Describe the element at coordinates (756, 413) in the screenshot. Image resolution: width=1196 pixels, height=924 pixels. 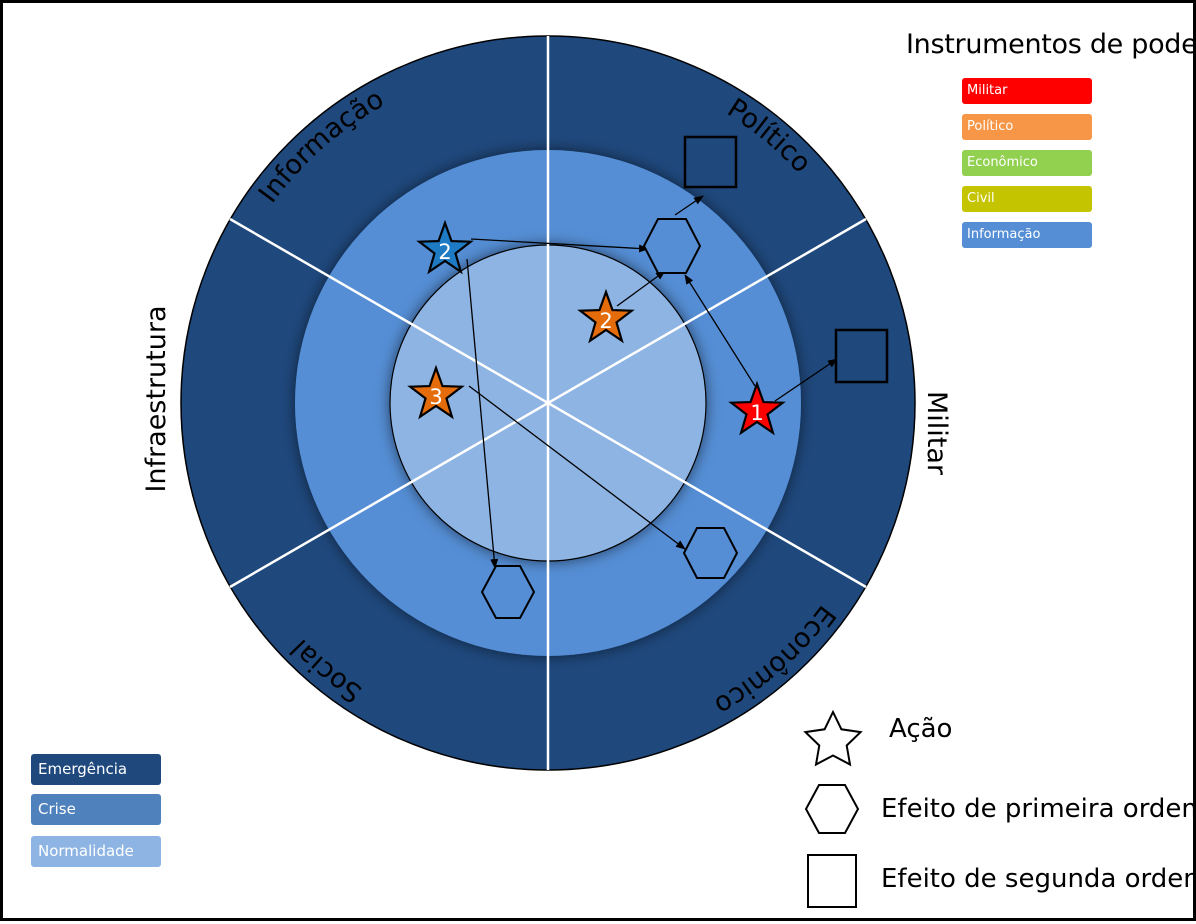
I see `action-star-militar-1-number: 1` at that location.